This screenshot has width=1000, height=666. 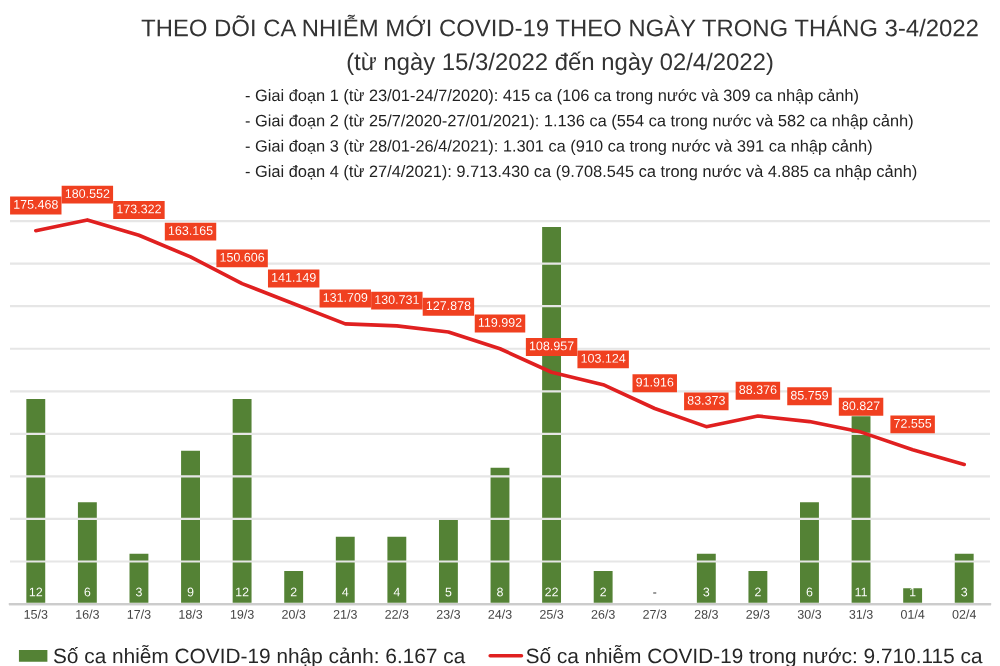 What do you see at coordinates (581, 172) in the screenshot?
I see `text: - Giai đoạn 4 (từ 27/4/2021): 9.713.430 ca (9.708.545 ca trong nước và 4.885 ca nhập cảnh)` at bounding box center [581, 172].